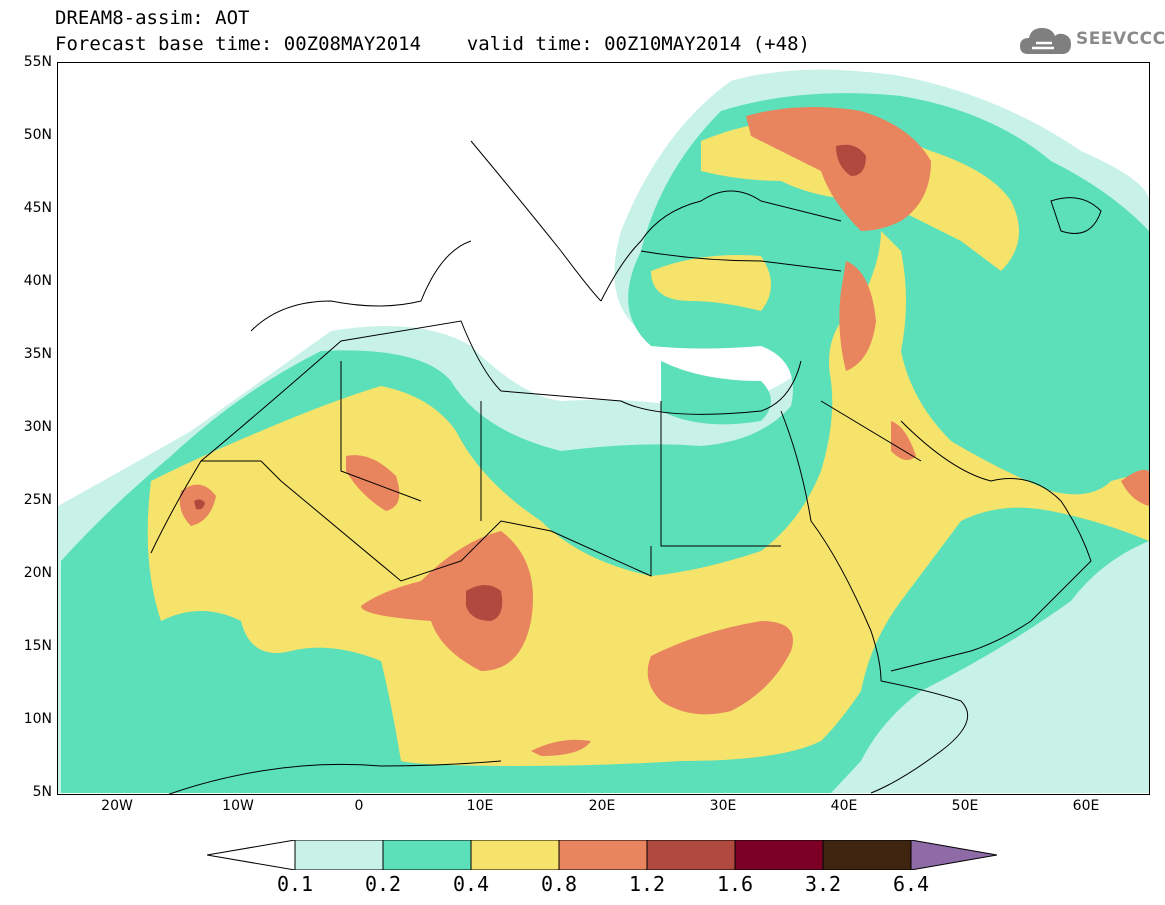 The image size is (1165, 905). Describe the element at coordinates (480, 806) in the screenshot. I see `lon-label: 10E` at that location.